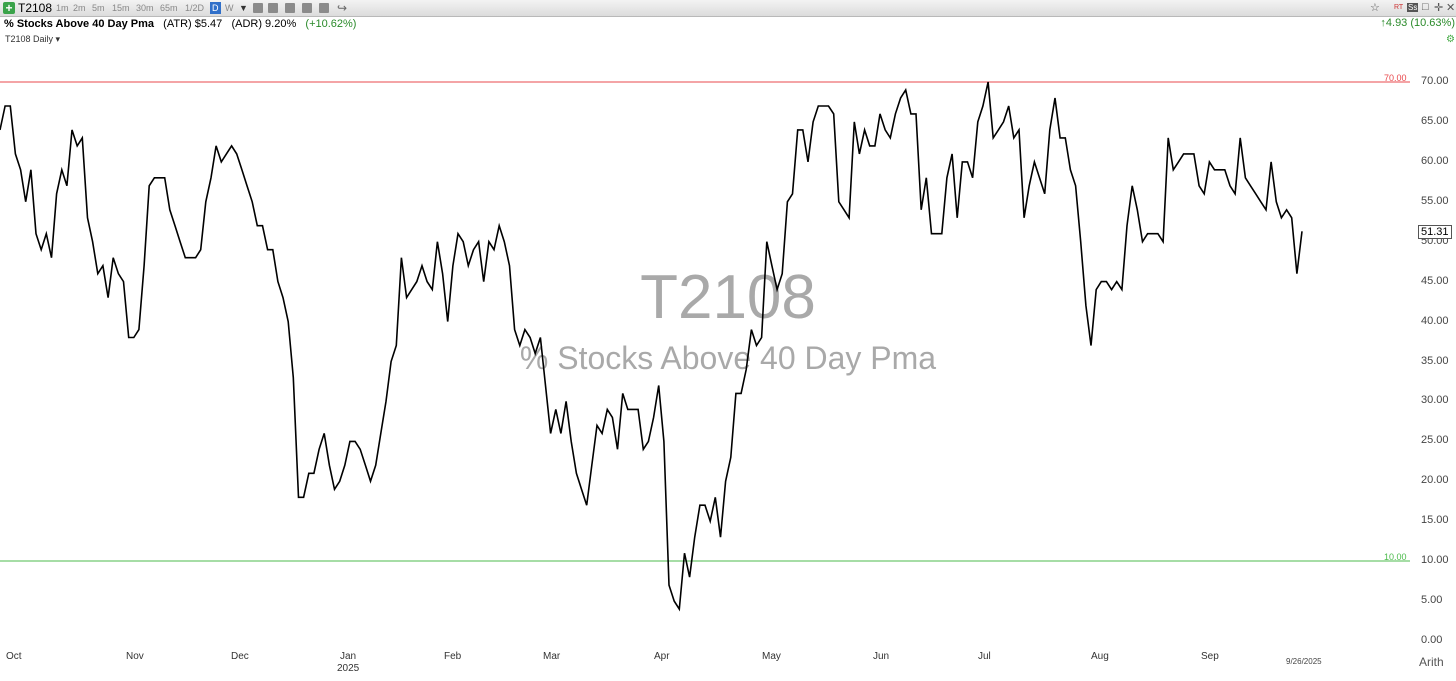 The image size is (1456, 681). Describe the element at coordinates (348, 668) in the screenshot. I see `x-year-label: 2025` at that location.